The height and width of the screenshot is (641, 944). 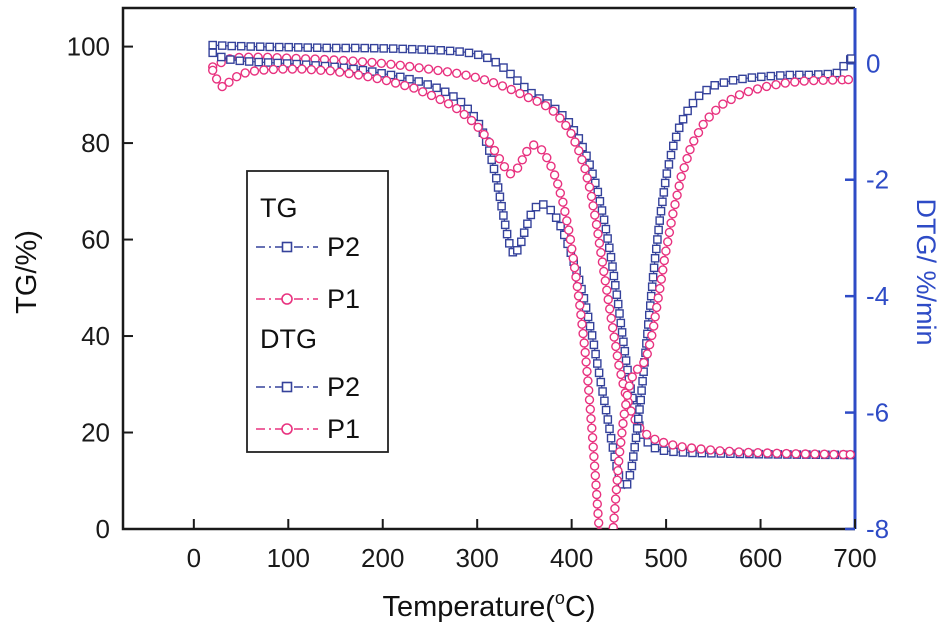 I want to click on x-axis-title-text: Temperature(, so click(x=468, y=607).